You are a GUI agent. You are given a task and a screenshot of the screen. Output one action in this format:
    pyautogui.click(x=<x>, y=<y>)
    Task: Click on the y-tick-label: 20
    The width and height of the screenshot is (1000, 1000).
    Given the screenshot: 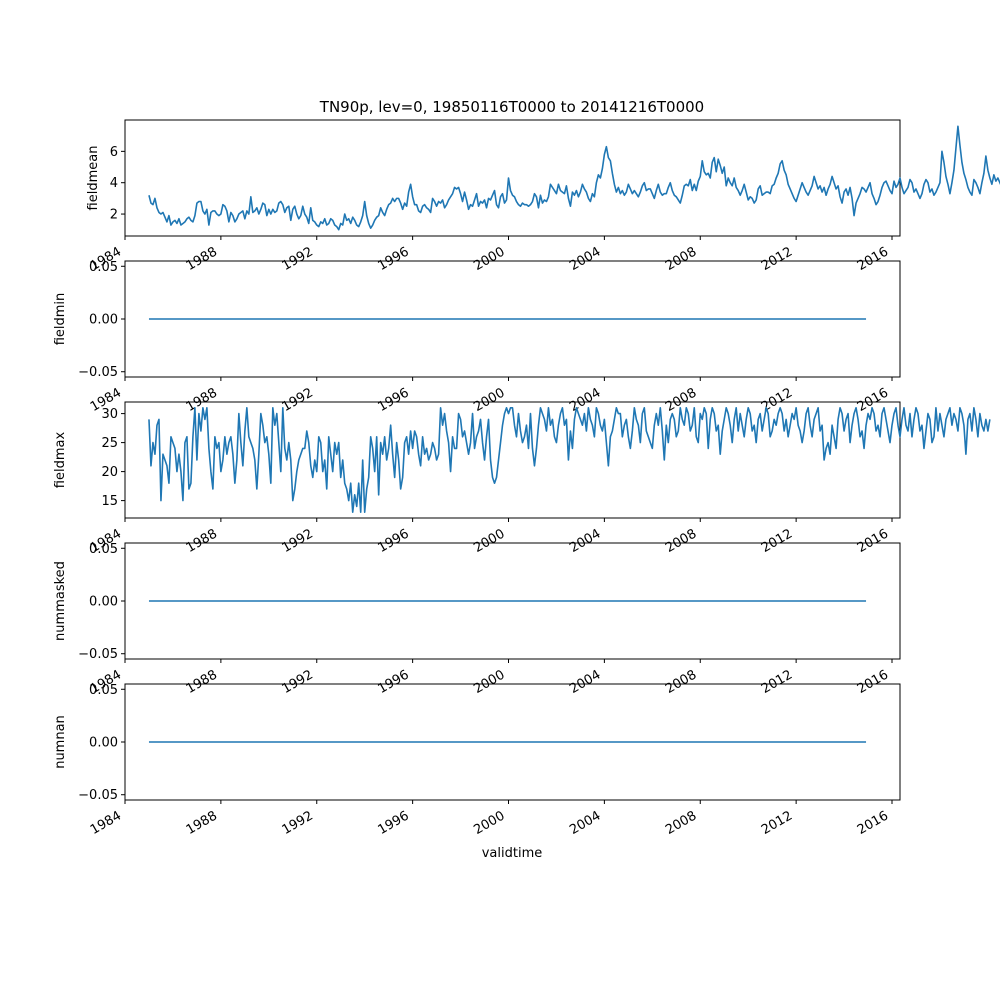 What is the action you would take?
    pyautogui.click(x=109, y=472)
    